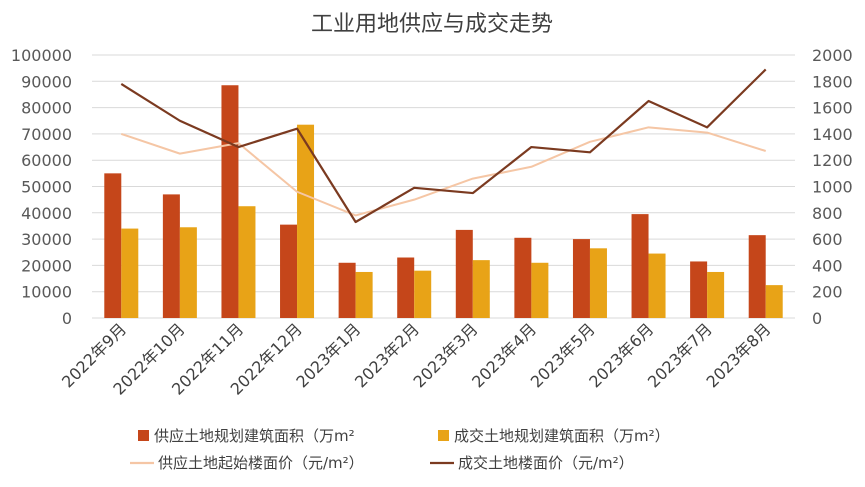  What do you see at coordinates (832, 134) in the screenshot?
I see `y-right-tick-label: 1400` at bounding box center [832, 134].